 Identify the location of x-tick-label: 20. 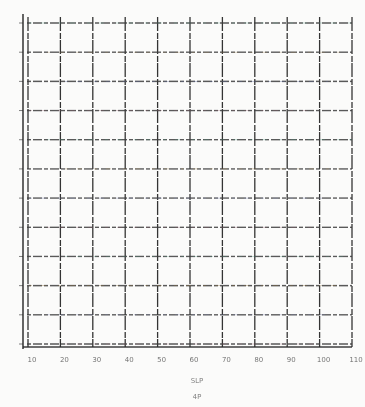
(64, 360).